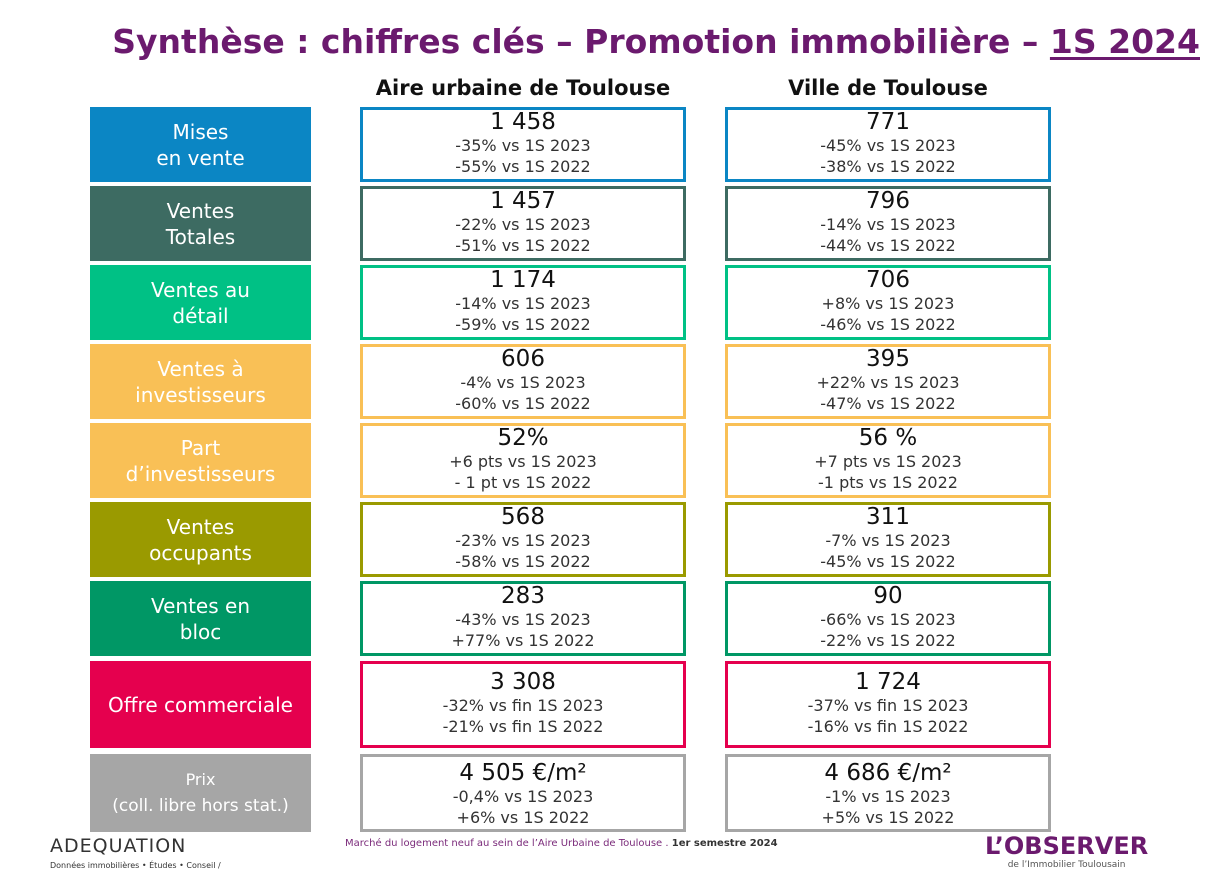 Image resolution: width=1220 pixels, height=881 pixels. Describe the element at coordinates (523, 817) in the screenshot. I see `figure-change-vs-2022: +6% vs 1S 2022` at that location.